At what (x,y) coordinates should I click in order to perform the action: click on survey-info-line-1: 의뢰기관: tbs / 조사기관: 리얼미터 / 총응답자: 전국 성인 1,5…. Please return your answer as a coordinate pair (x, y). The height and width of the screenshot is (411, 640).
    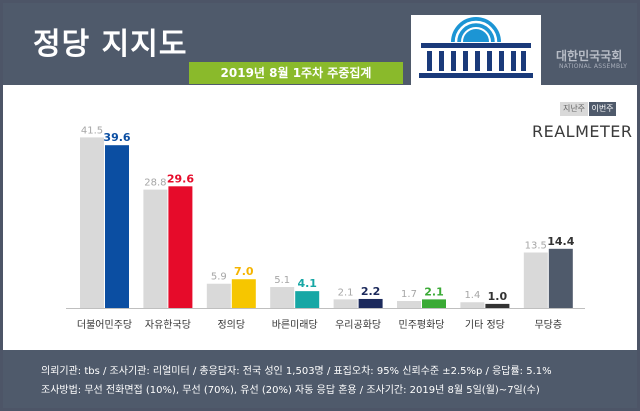
    Looking at the image, I should click on (296, 371).